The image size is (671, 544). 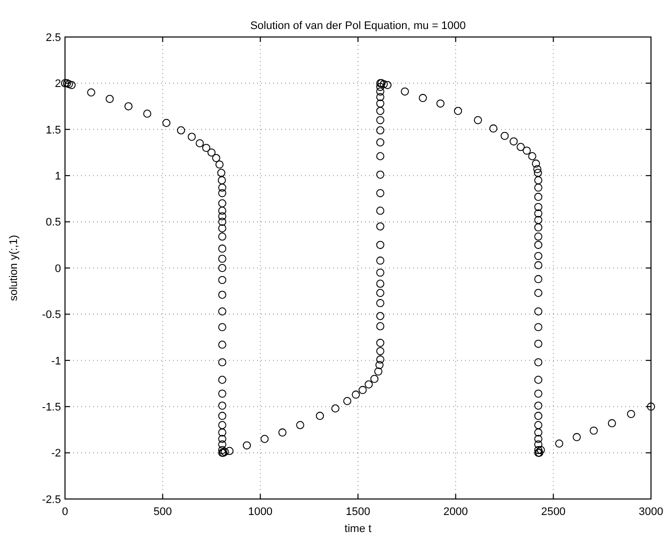 I want to click on y-tick-label: 0, so click(x=57, y=268).